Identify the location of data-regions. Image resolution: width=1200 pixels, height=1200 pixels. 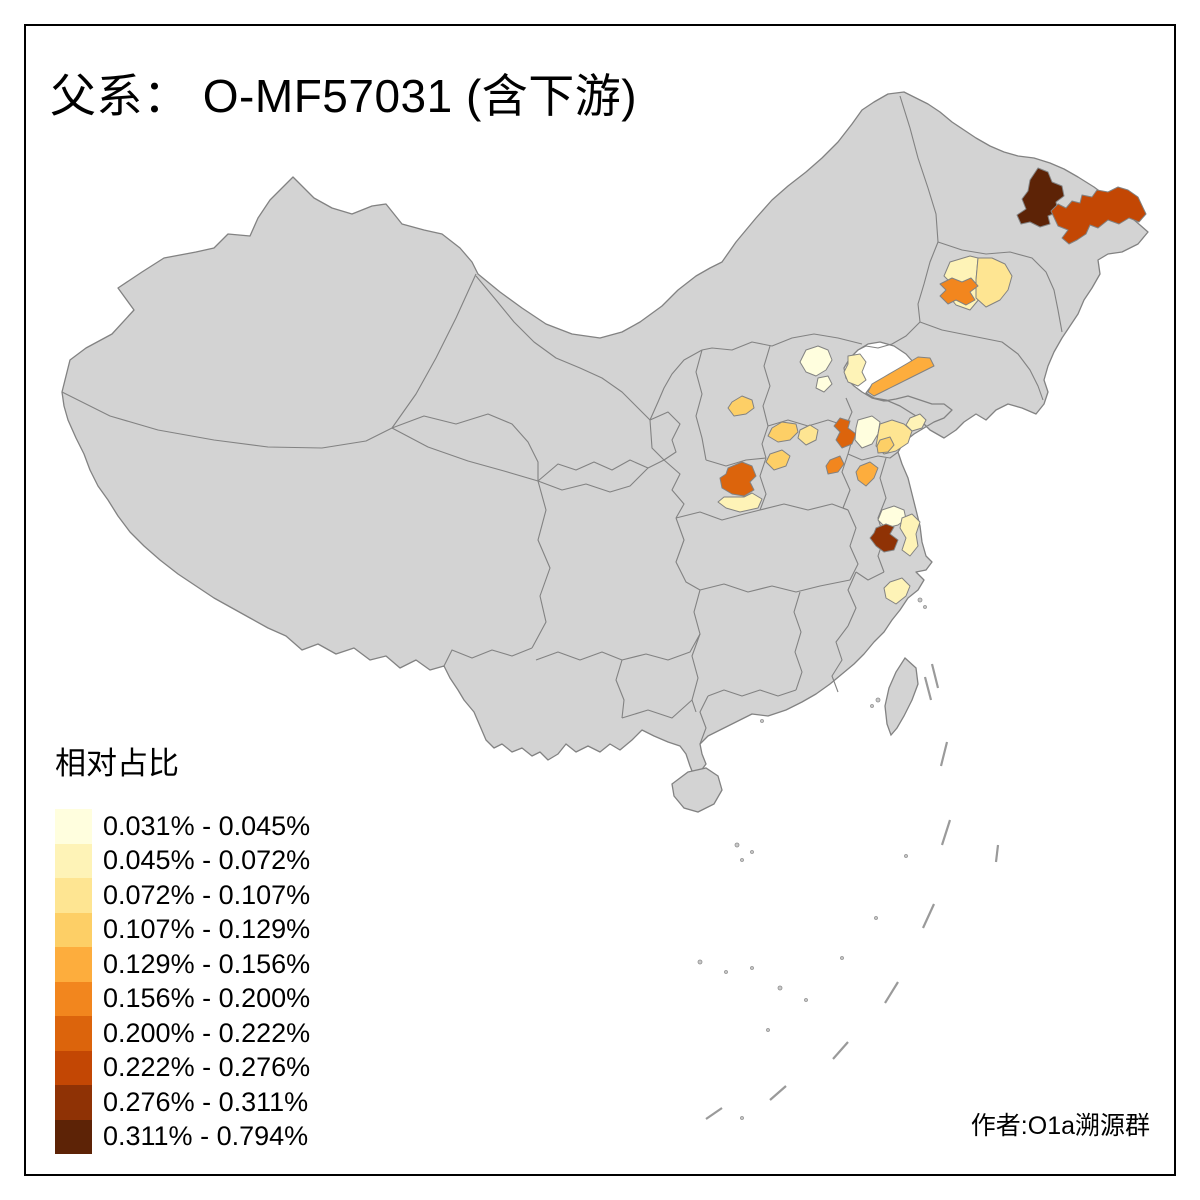
(932, 386).